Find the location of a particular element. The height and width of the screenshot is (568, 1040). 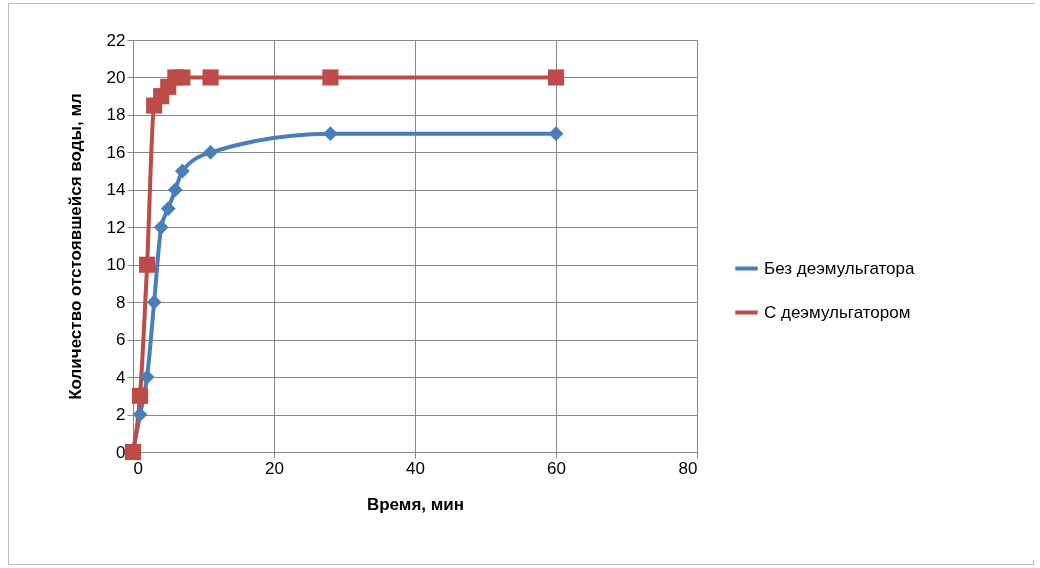

y-tick-label: 8 is located at coordinates (121, 302).